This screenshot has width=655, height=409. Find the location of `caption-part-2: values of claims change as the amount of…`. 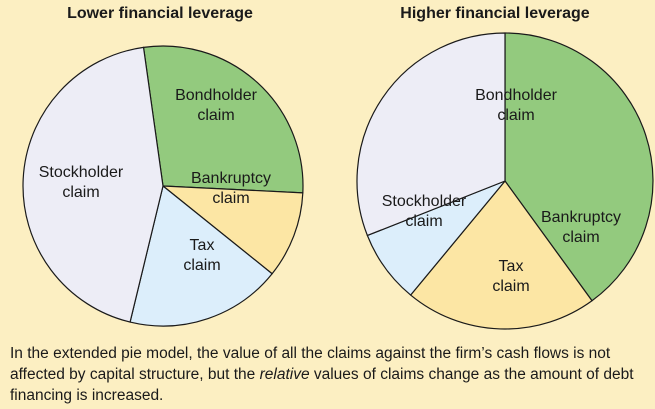

caption-part-2: values of claims change as the amount of… is located at coordinates (322, 385).